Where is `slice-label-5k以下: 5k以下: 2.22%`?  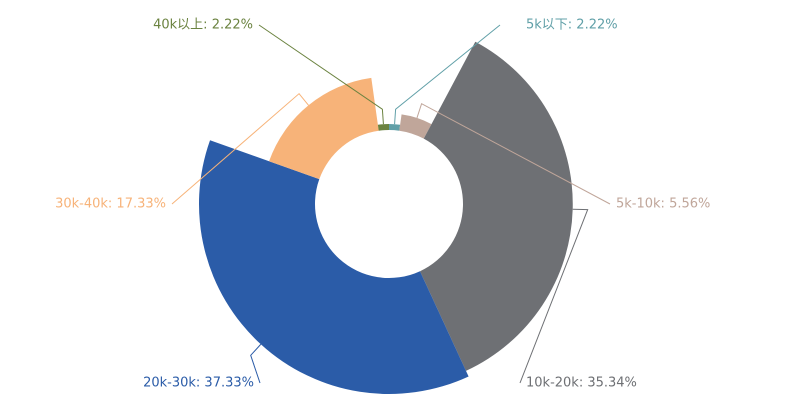
slice-label-5k以下: 5k以下: 2.22% is located at coordinates (572, 25).